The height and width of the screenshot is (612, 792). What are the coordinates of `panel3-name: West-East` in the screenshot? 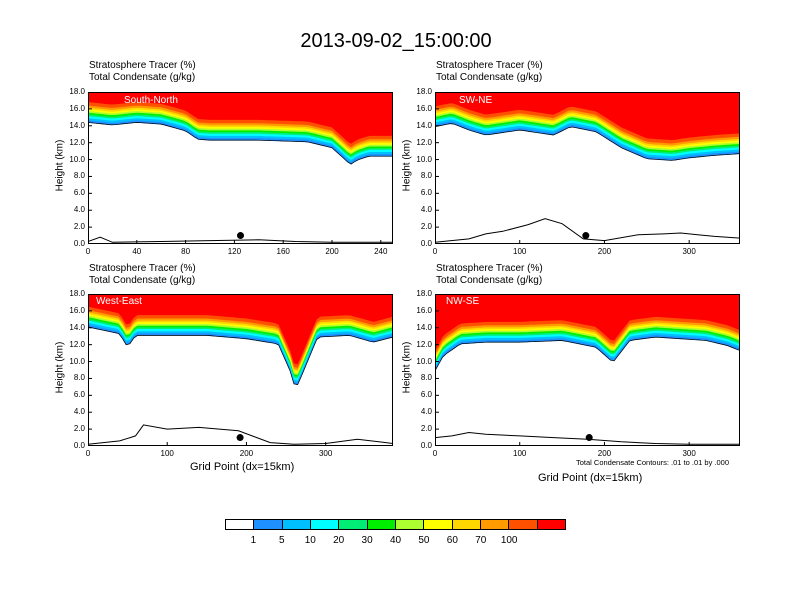 It's located at (119, 301).